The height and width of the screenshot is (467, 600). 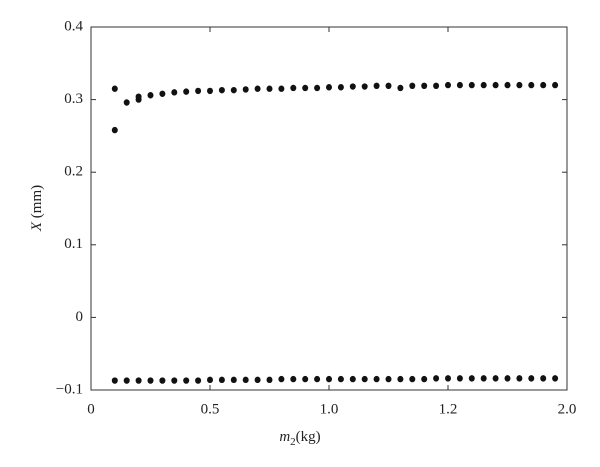 I want to click on y-axis-label: X (mm), so click(x=37, y=208).